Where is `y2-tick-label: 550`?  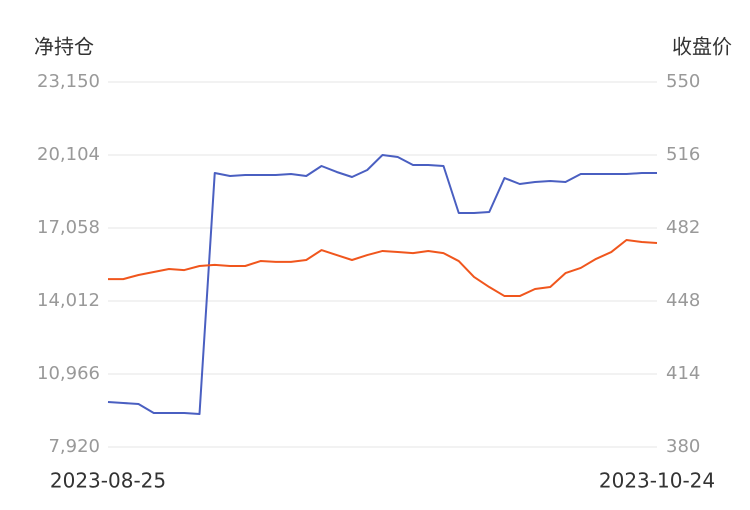
y2-tick-label: 550 is located at coordinates (683, 81).